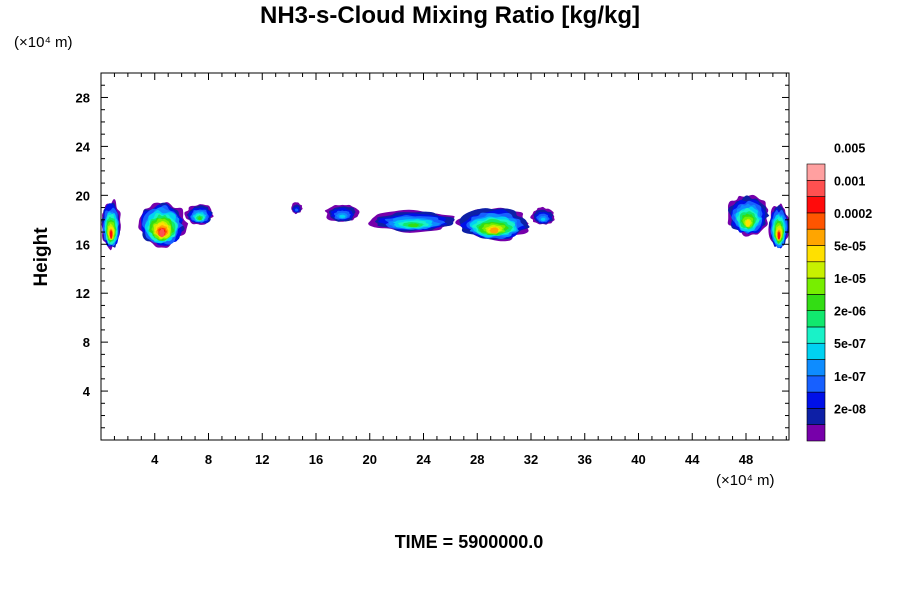 The width and height of the screenshot is (900, 600). Describe the element at coordinates (477, 459) in the screenshot. I see `x-tick-label: 28` at that location.